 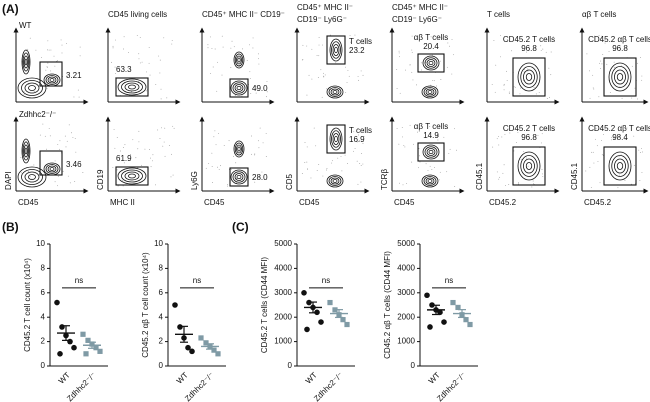 I want to click on y-axis-label: DAPI, so click(x=8, y=180).